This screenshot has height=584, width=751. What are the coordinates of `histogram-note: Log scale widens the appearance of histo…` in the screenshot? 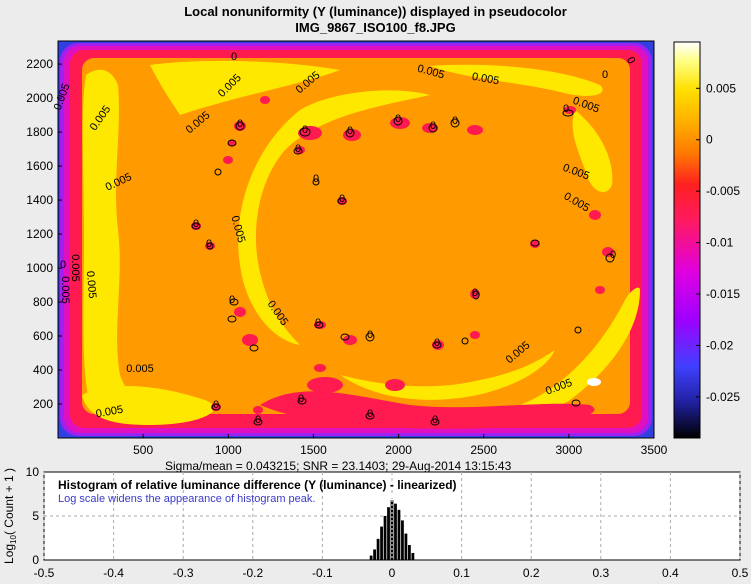 It's located at (187, 499).